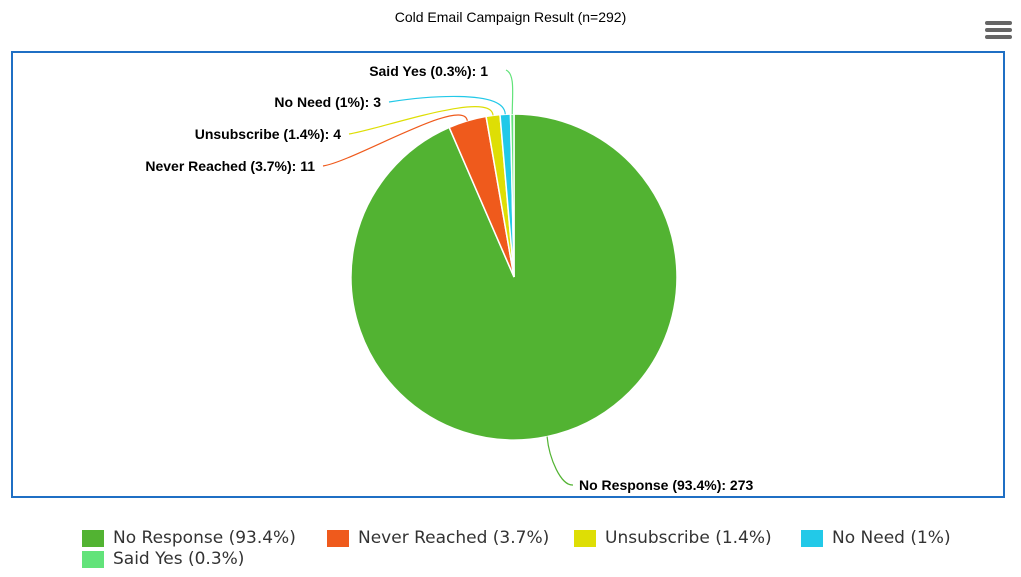 The width and height of the screenshot is (1021, 577). Describe the element at coordinates (509, 92) in the screenshot. I see `connector-line-said-yes` at that location.